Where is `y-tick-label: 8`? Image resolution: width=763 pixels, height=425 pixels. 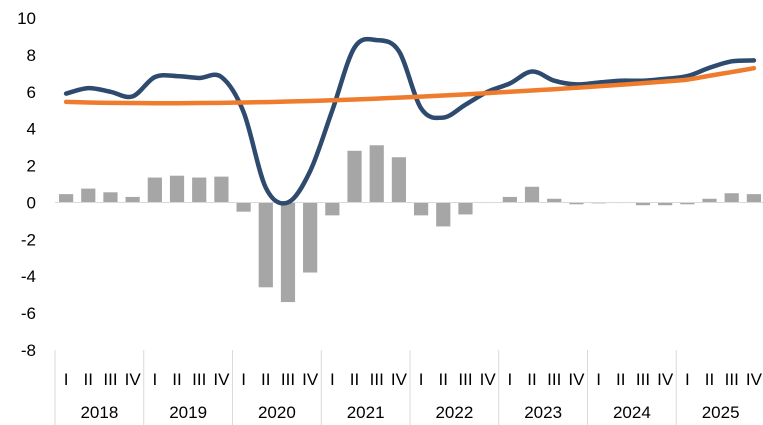
y-tick-label: 8 is located at coordinates (31, 55).